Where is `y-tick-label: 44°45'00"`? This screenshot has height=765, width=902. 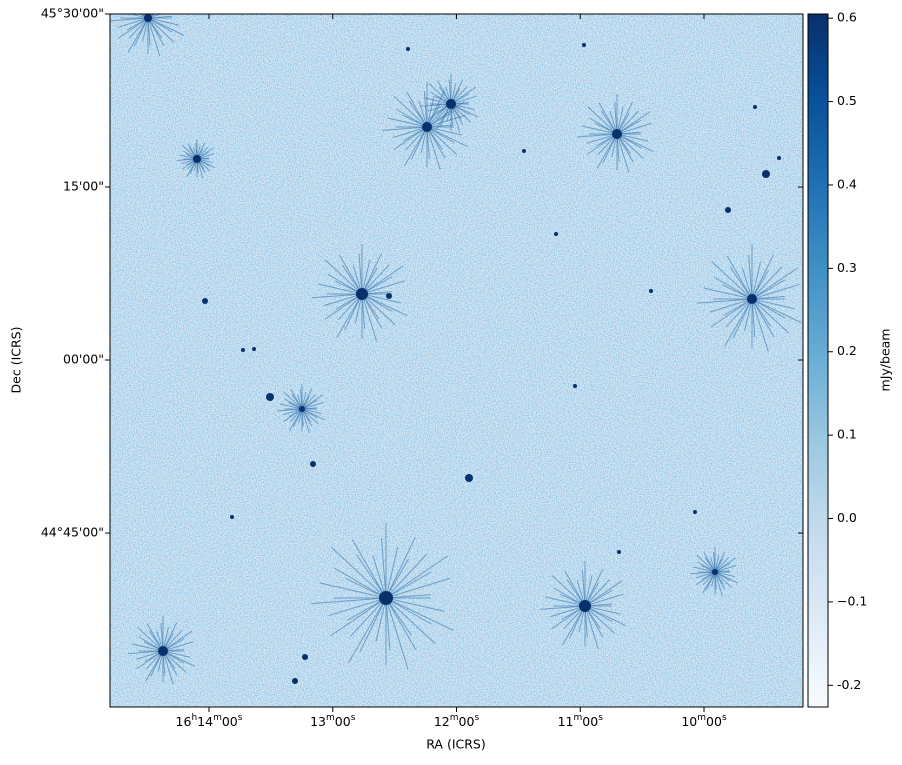 y-tick-label: 44°45'00" is located at coordinates (72, 532).